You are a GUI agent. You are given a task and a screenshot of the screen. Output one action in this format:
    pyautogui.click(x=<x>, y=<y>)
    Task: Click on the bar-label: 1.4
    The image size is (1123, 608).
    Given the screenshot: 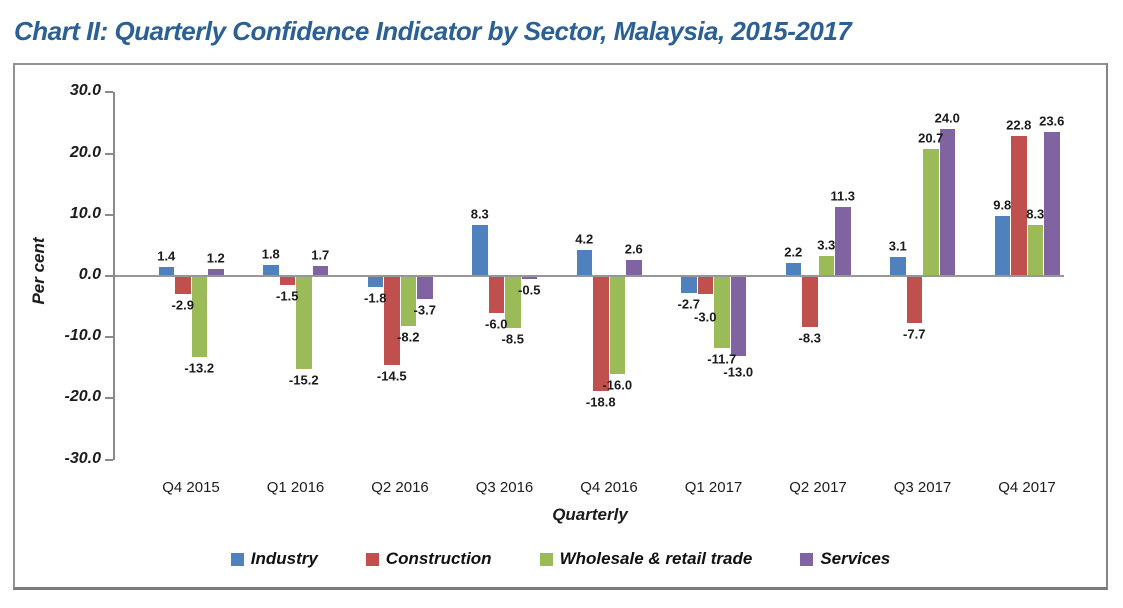 What is the action you would take?
    pyautogui.click(x=166, y=256)
    